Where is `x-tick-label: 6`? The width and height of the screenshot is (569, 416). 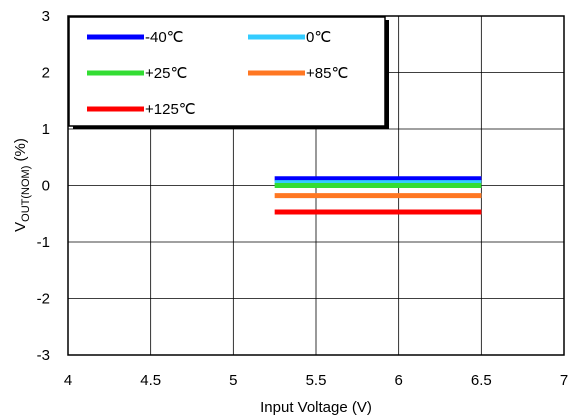 x-tick-label: 6 is located at coordinates (398, 380).